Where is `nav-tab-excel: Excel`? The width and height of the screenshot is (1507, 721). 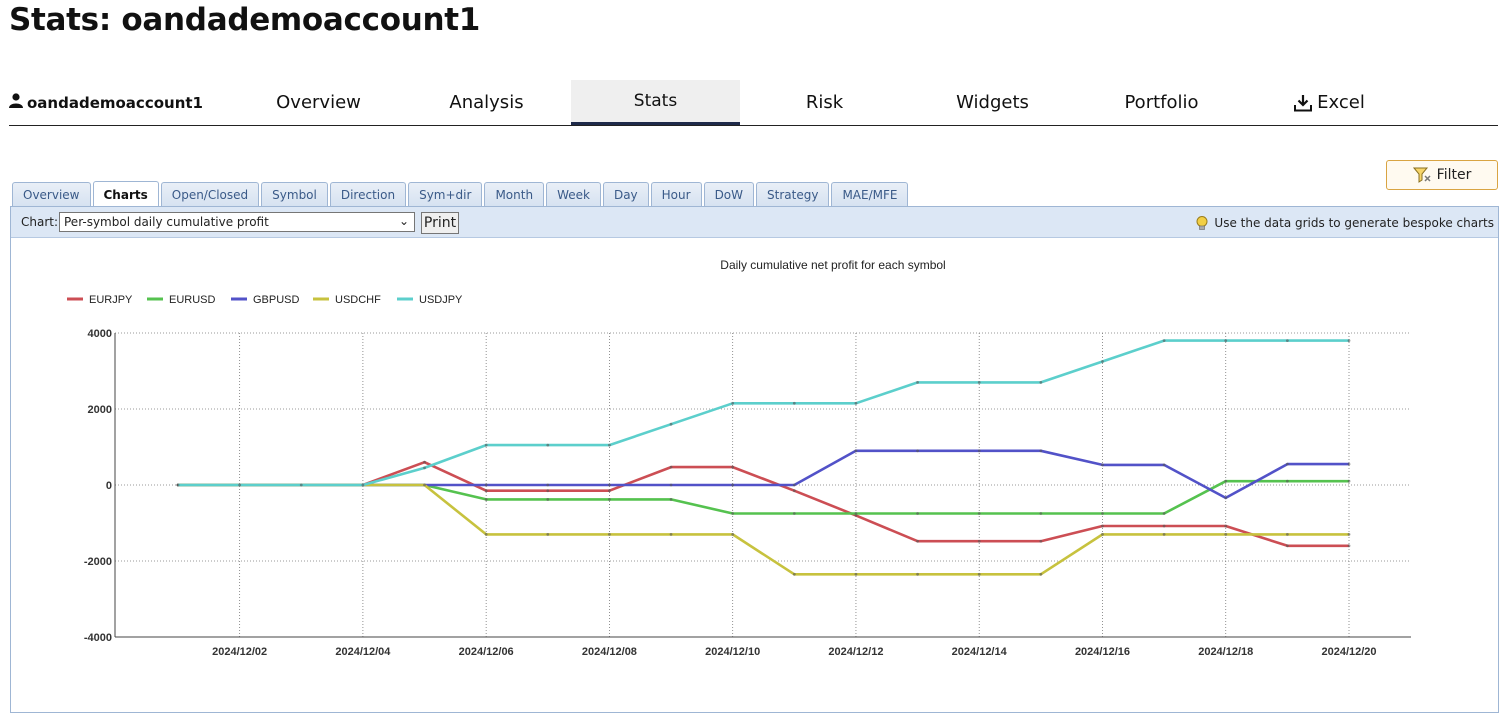
nav-tab-excel: Excel is located at coordinates (1329, 102).